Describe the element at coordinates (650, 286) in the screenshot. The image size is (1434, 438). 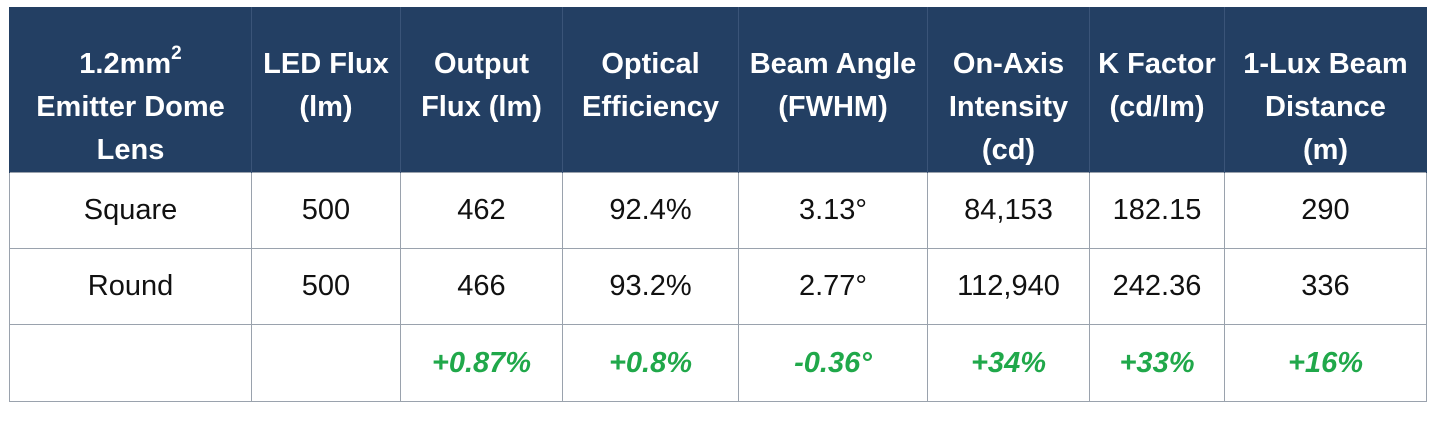
I see `table-cell: 93.2%` at that location.